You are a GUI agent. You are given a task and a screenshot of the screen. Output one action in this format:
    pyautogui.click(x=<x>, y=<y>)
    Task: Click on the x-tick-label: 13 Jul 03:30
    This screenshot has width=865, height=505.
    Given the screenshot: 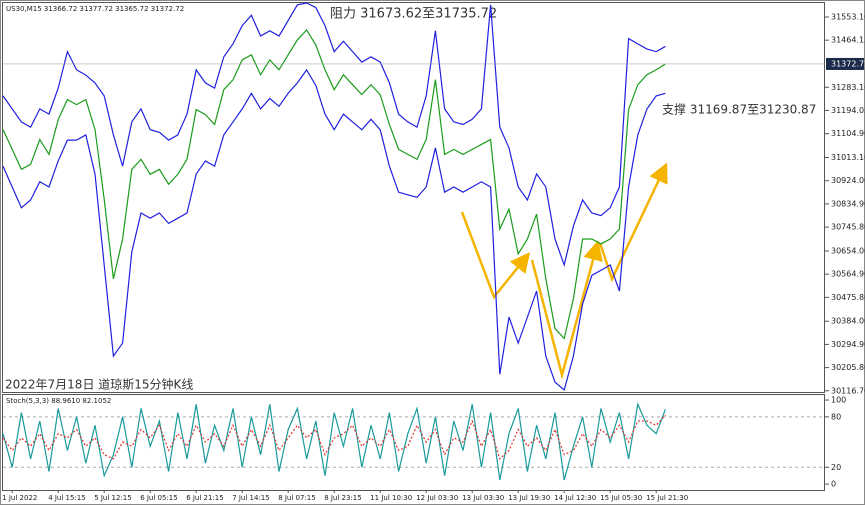 What is the action you would take?
    pyautogui.click(x=483, y=498)
    